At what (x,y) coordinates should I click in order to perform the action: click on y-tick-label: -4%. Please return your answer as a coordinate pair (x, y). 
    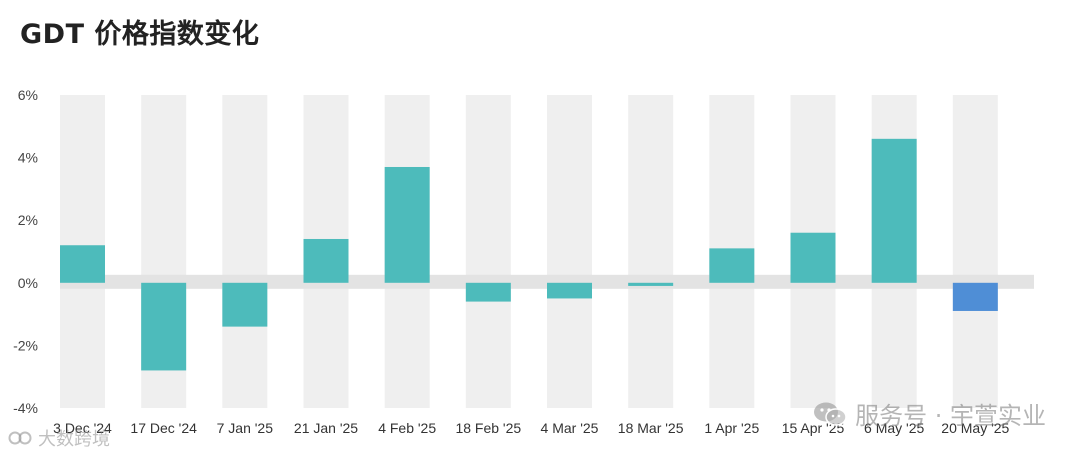
    Looking at the image, I should click on (25, 408).